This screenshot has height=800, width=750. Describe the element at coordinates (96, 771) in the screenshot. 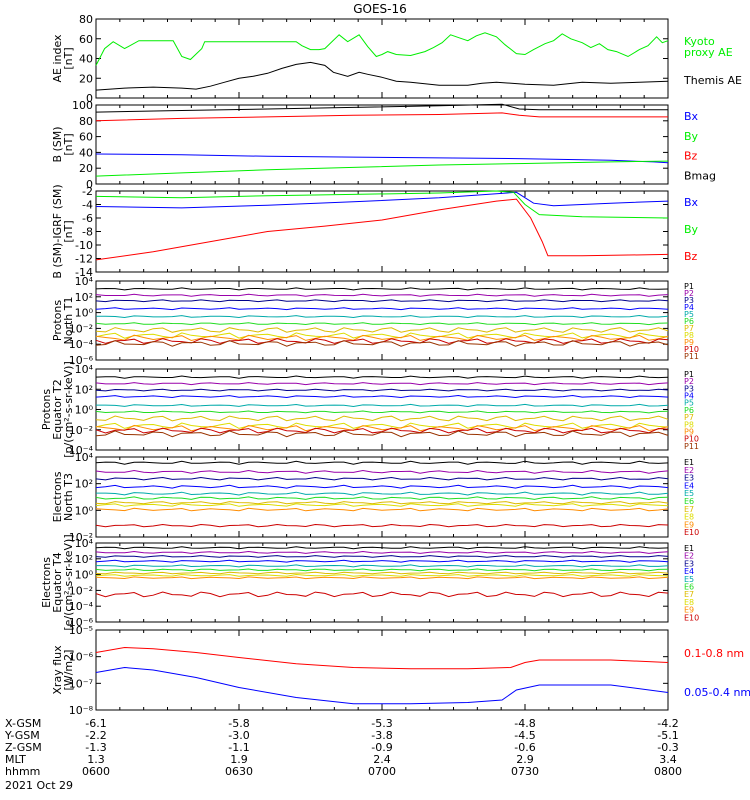

I see `footer-row-value: 0600` at that location.